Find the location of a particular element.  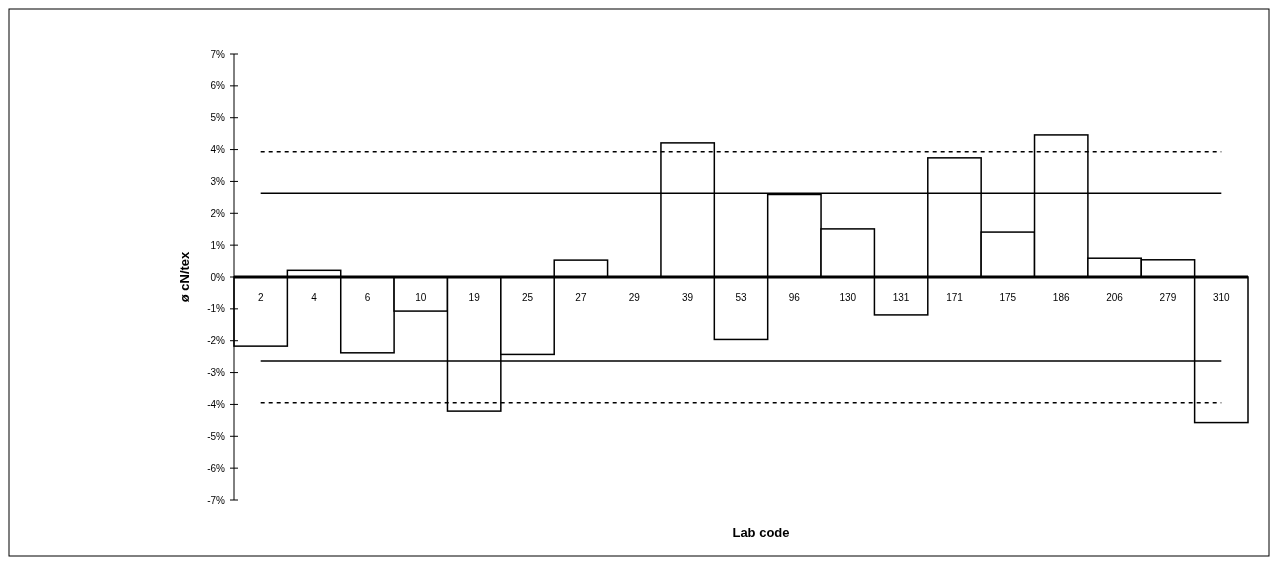

y-tick-label: -4% is located at coordinates (216, 404).